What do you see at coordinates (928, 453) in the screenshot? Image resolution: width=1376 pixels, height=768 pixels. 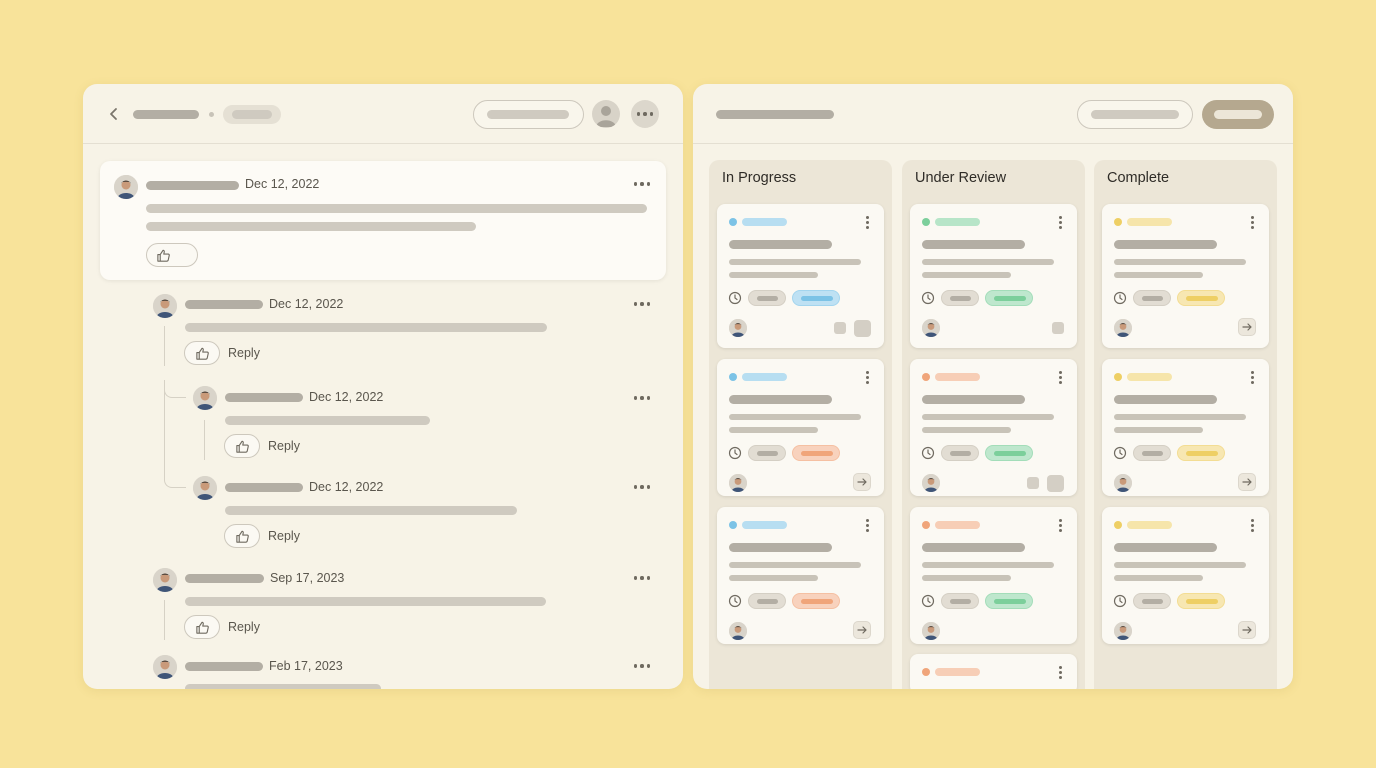 I see `clock-icon` at bounding box center [928, 453].